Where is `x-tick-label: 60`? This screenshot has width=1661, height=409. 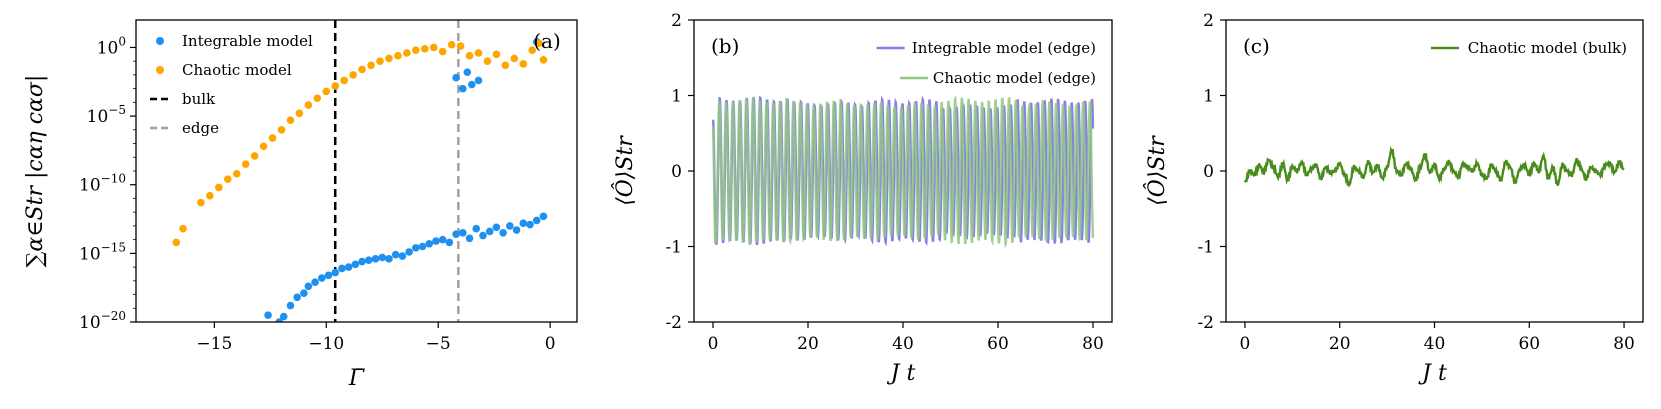
x-tick-label: 60 is located at coordinates (1529, 344).